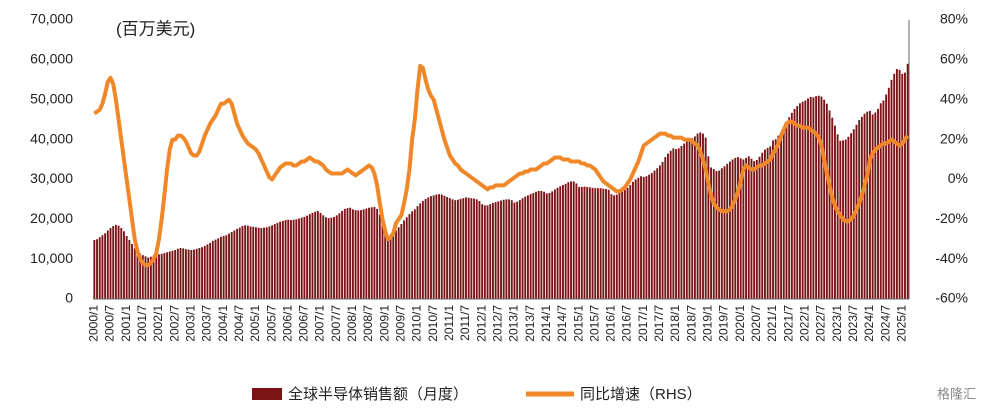 Image resolution: width=988 pixels, height=411 pixels. Describe the element at coordinates (287, 323) in the screenshot. I see `x-tick-label: 2006/1` at that location.